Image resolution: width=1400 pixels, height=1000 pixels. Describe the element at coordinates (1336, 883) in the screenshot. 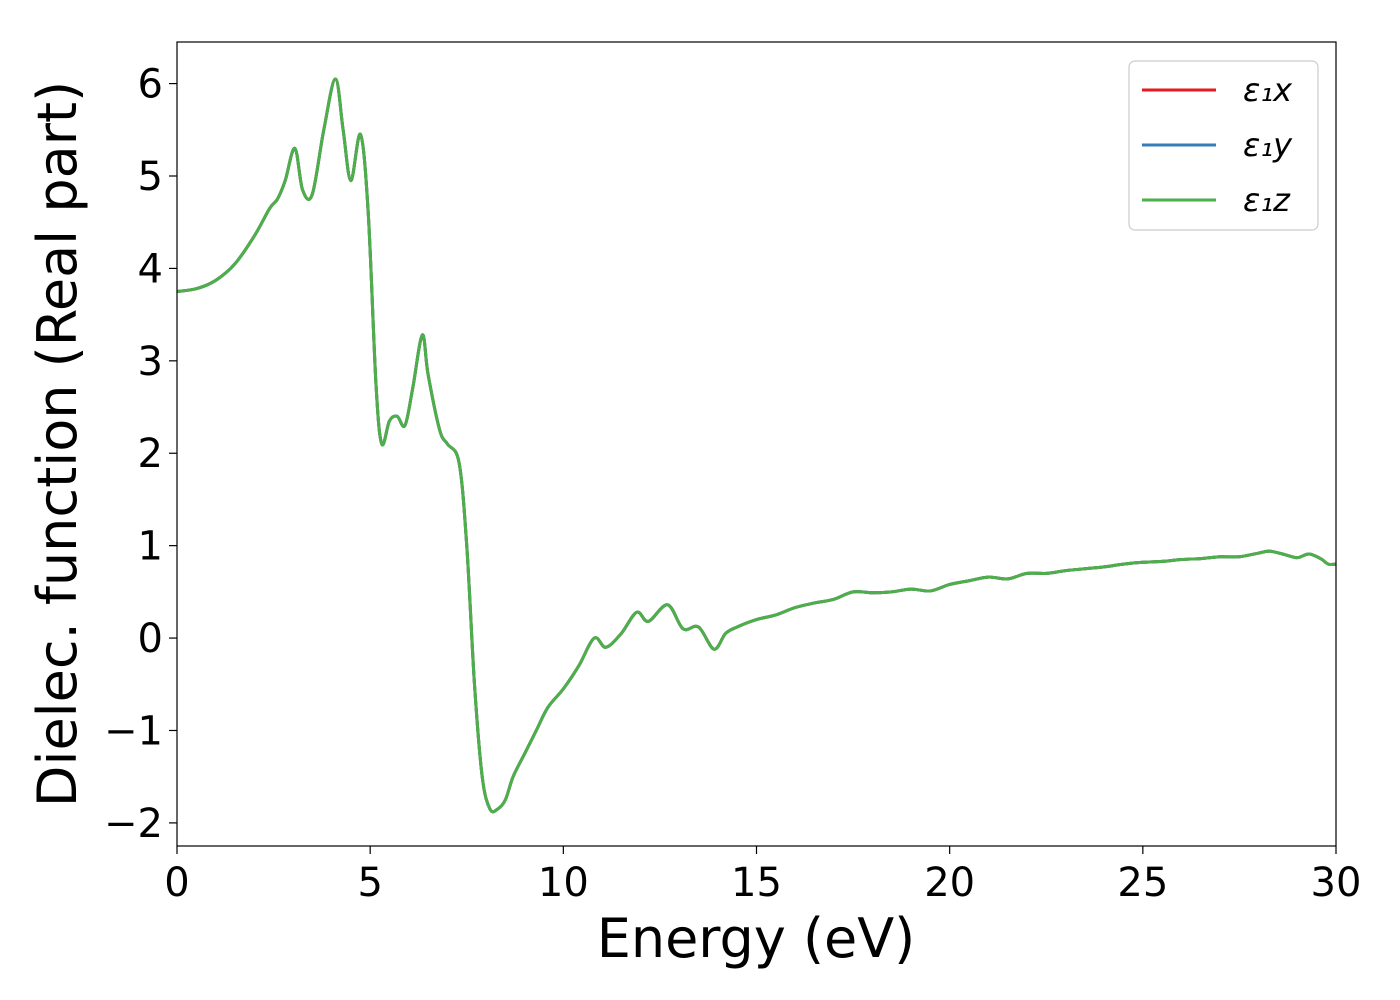

I see `x-tick-label: 30` at that location.